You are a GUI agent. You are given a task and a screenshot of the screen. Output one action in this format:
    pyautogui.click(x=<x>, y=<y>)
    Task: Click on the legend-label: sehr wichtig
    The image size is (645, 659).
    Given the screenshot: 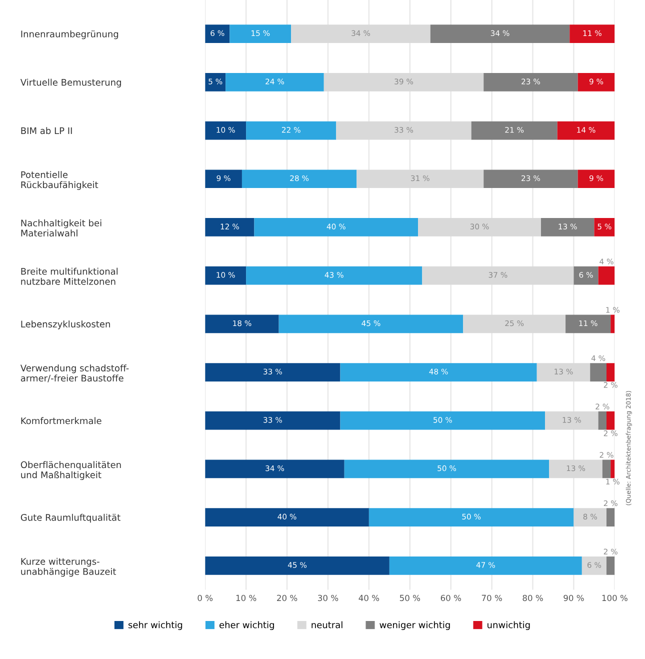 What is the action you would take?
    pyautogui.click(x=155, y=625)
    